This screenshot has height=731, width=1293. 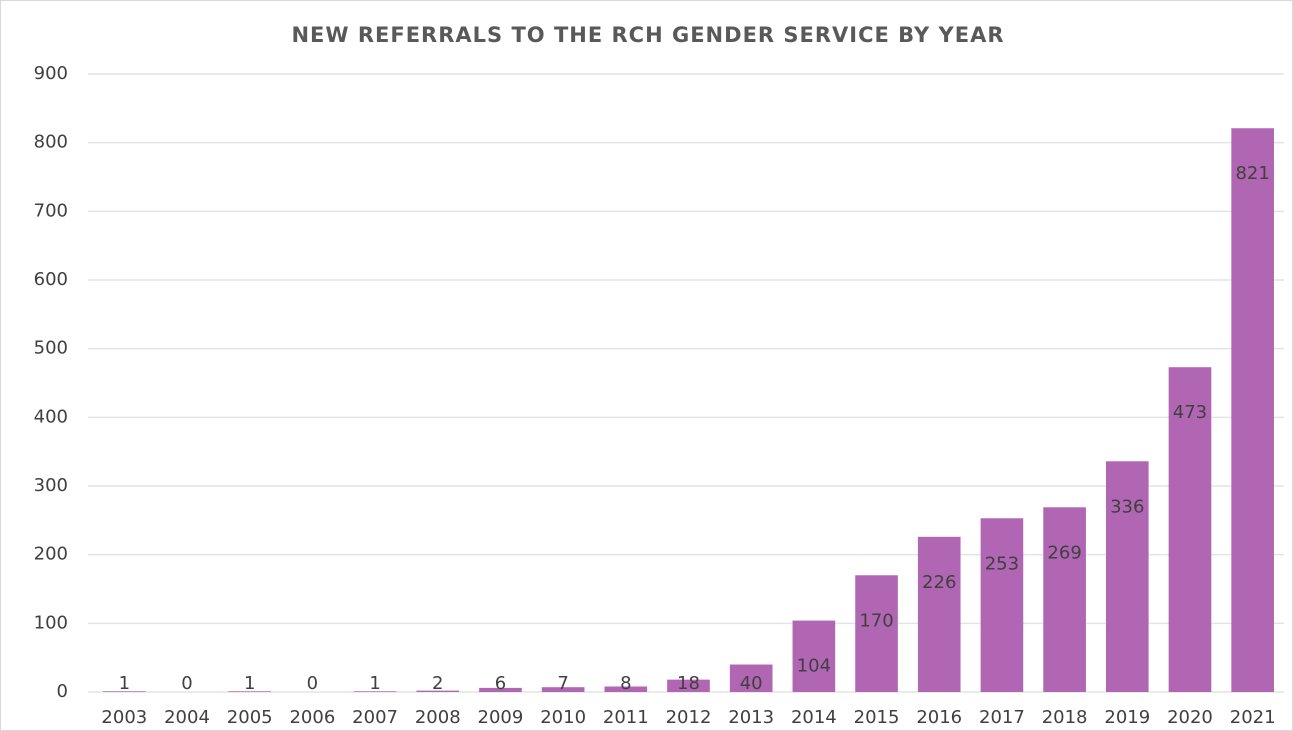 I want to click on x-tick-label: 2016, so click(x=939, y=717).